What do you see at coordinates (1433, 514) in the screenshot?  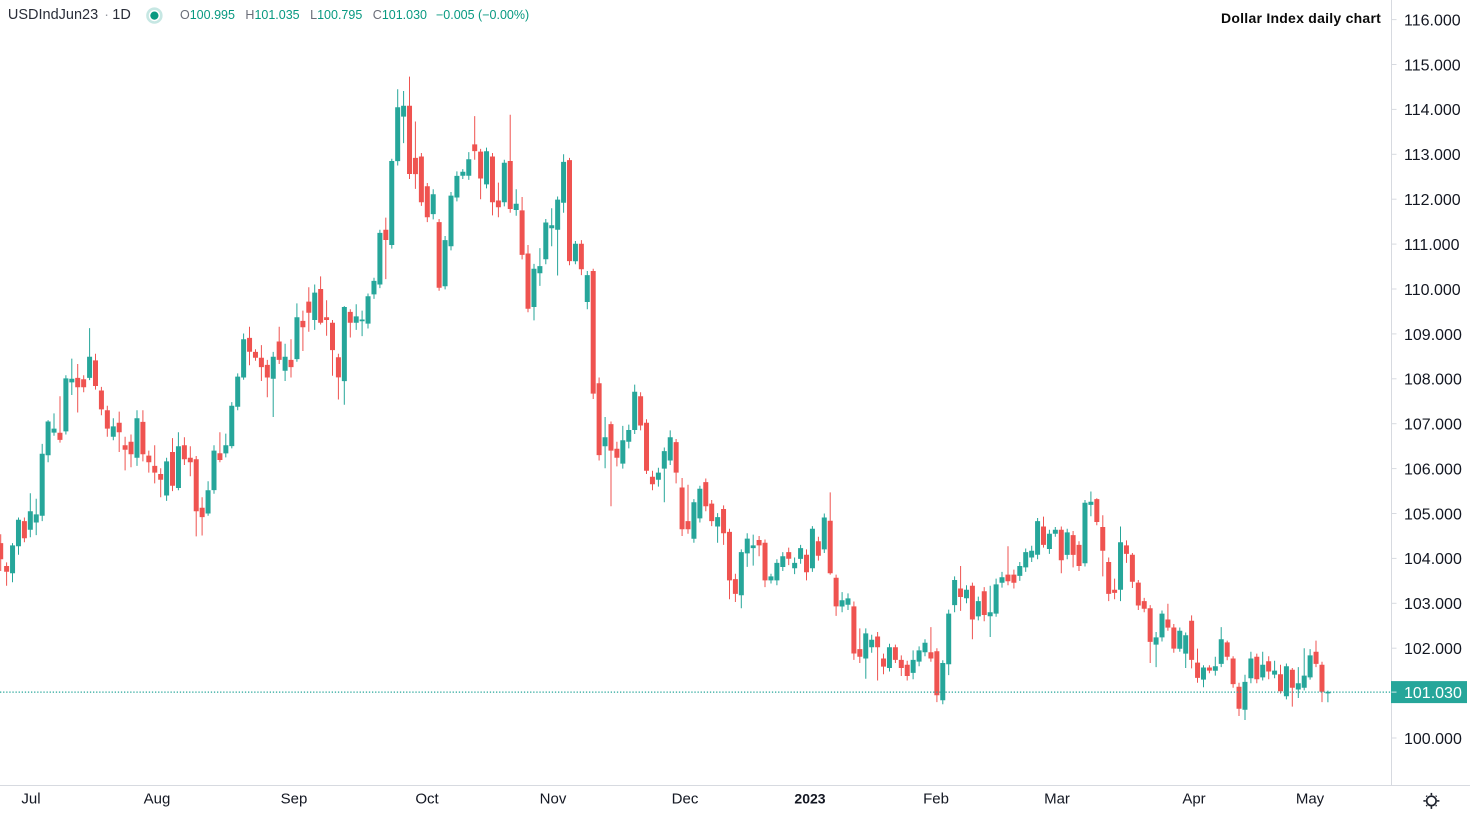 I see `svg-text: 105.000` at bounding box center [1433, 514].